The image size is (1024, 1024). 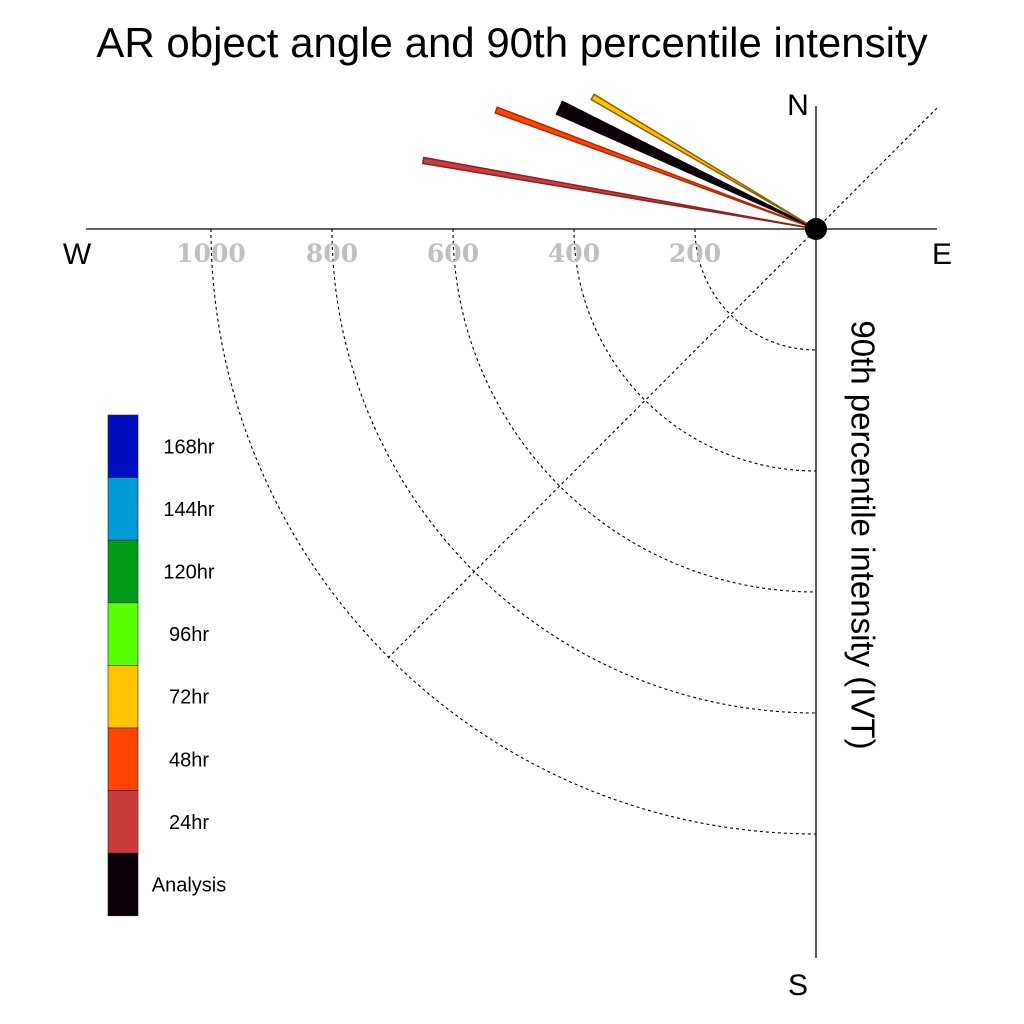 What do you see at coordinates (123, 822) in the screenshot?
I see `legend-swatch-24hr` at bounding box center [123, 822].